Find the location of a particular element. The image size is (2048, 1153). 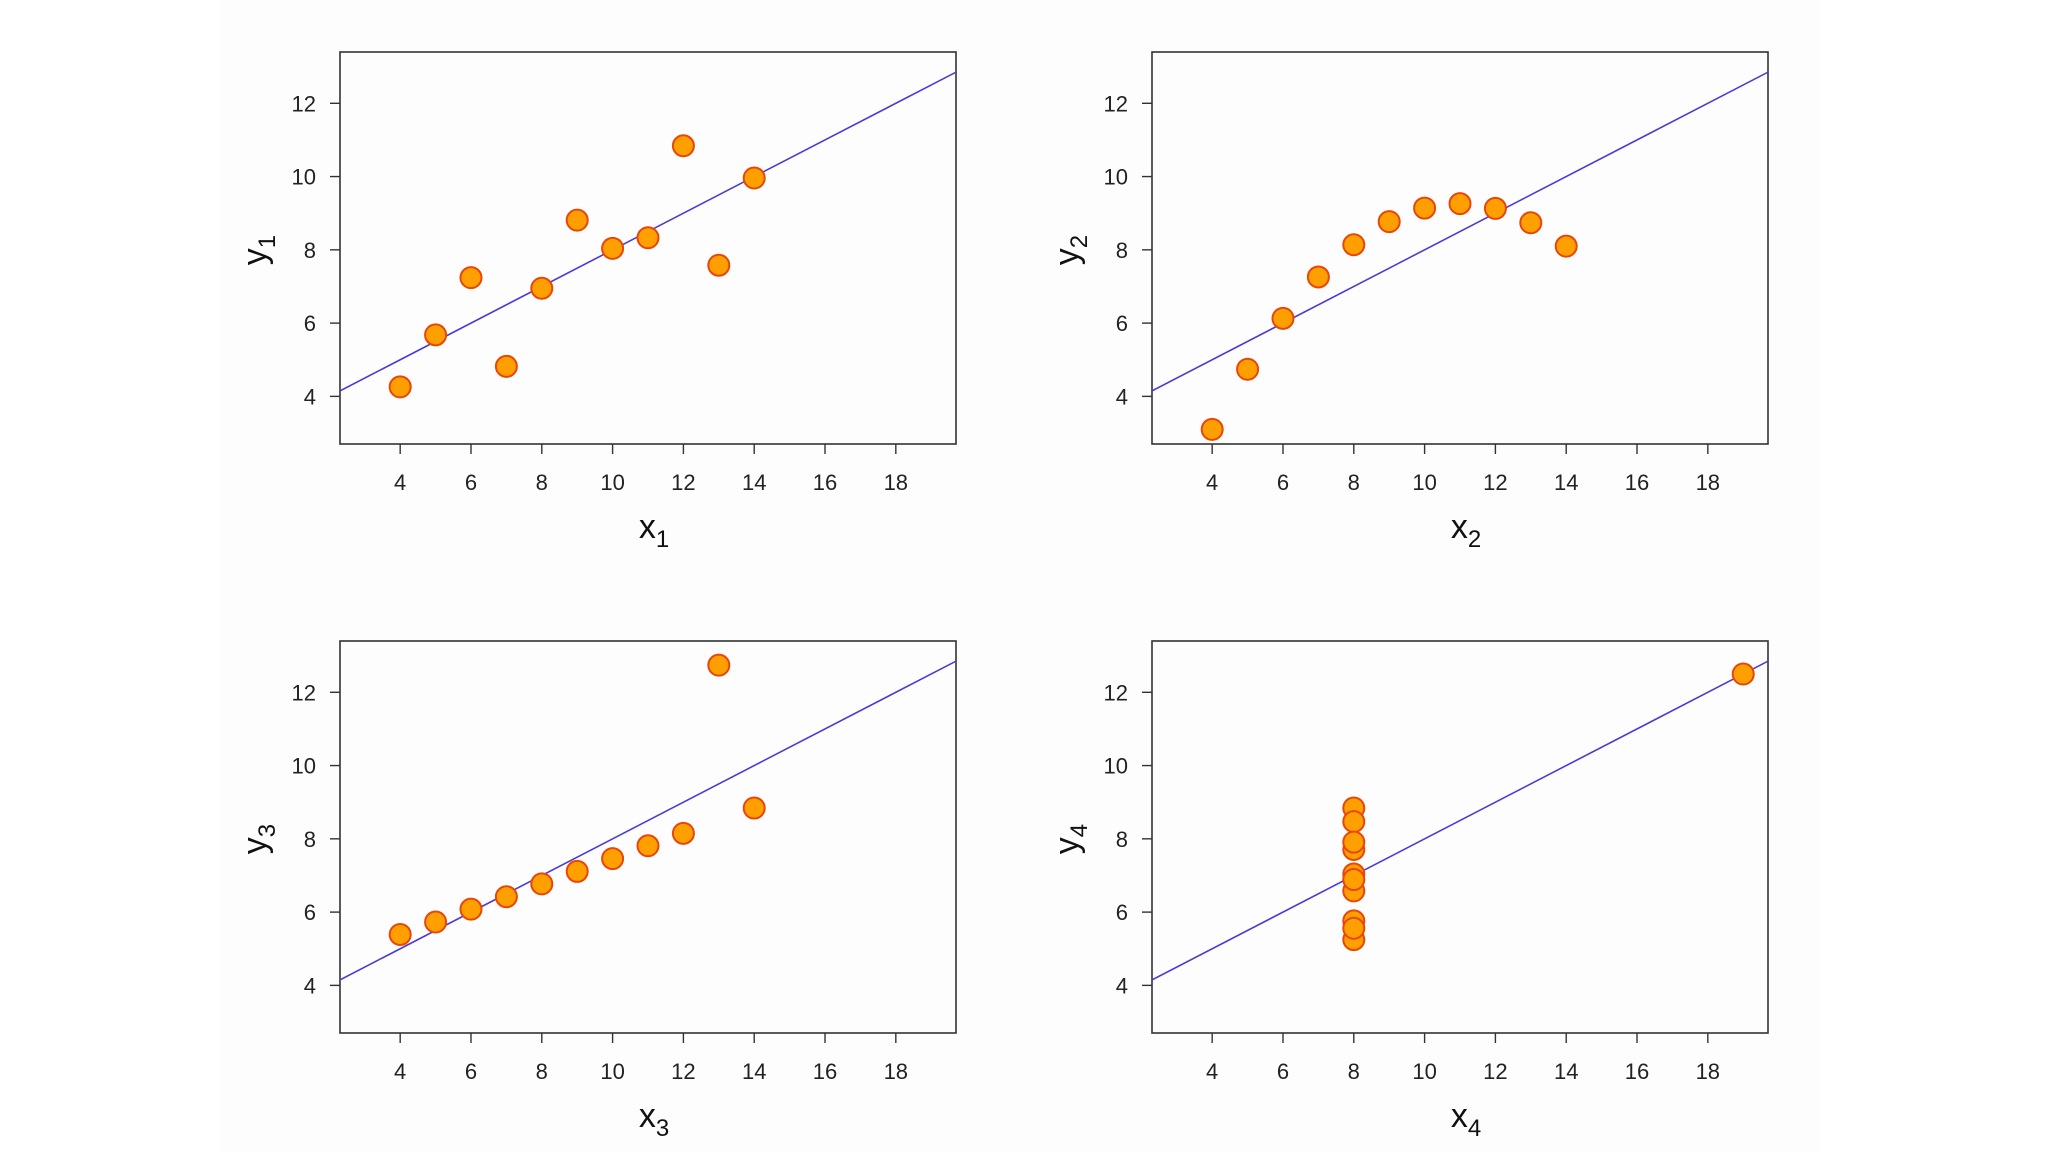

x-axis-label: x1 is located at coordinates (654, 530).